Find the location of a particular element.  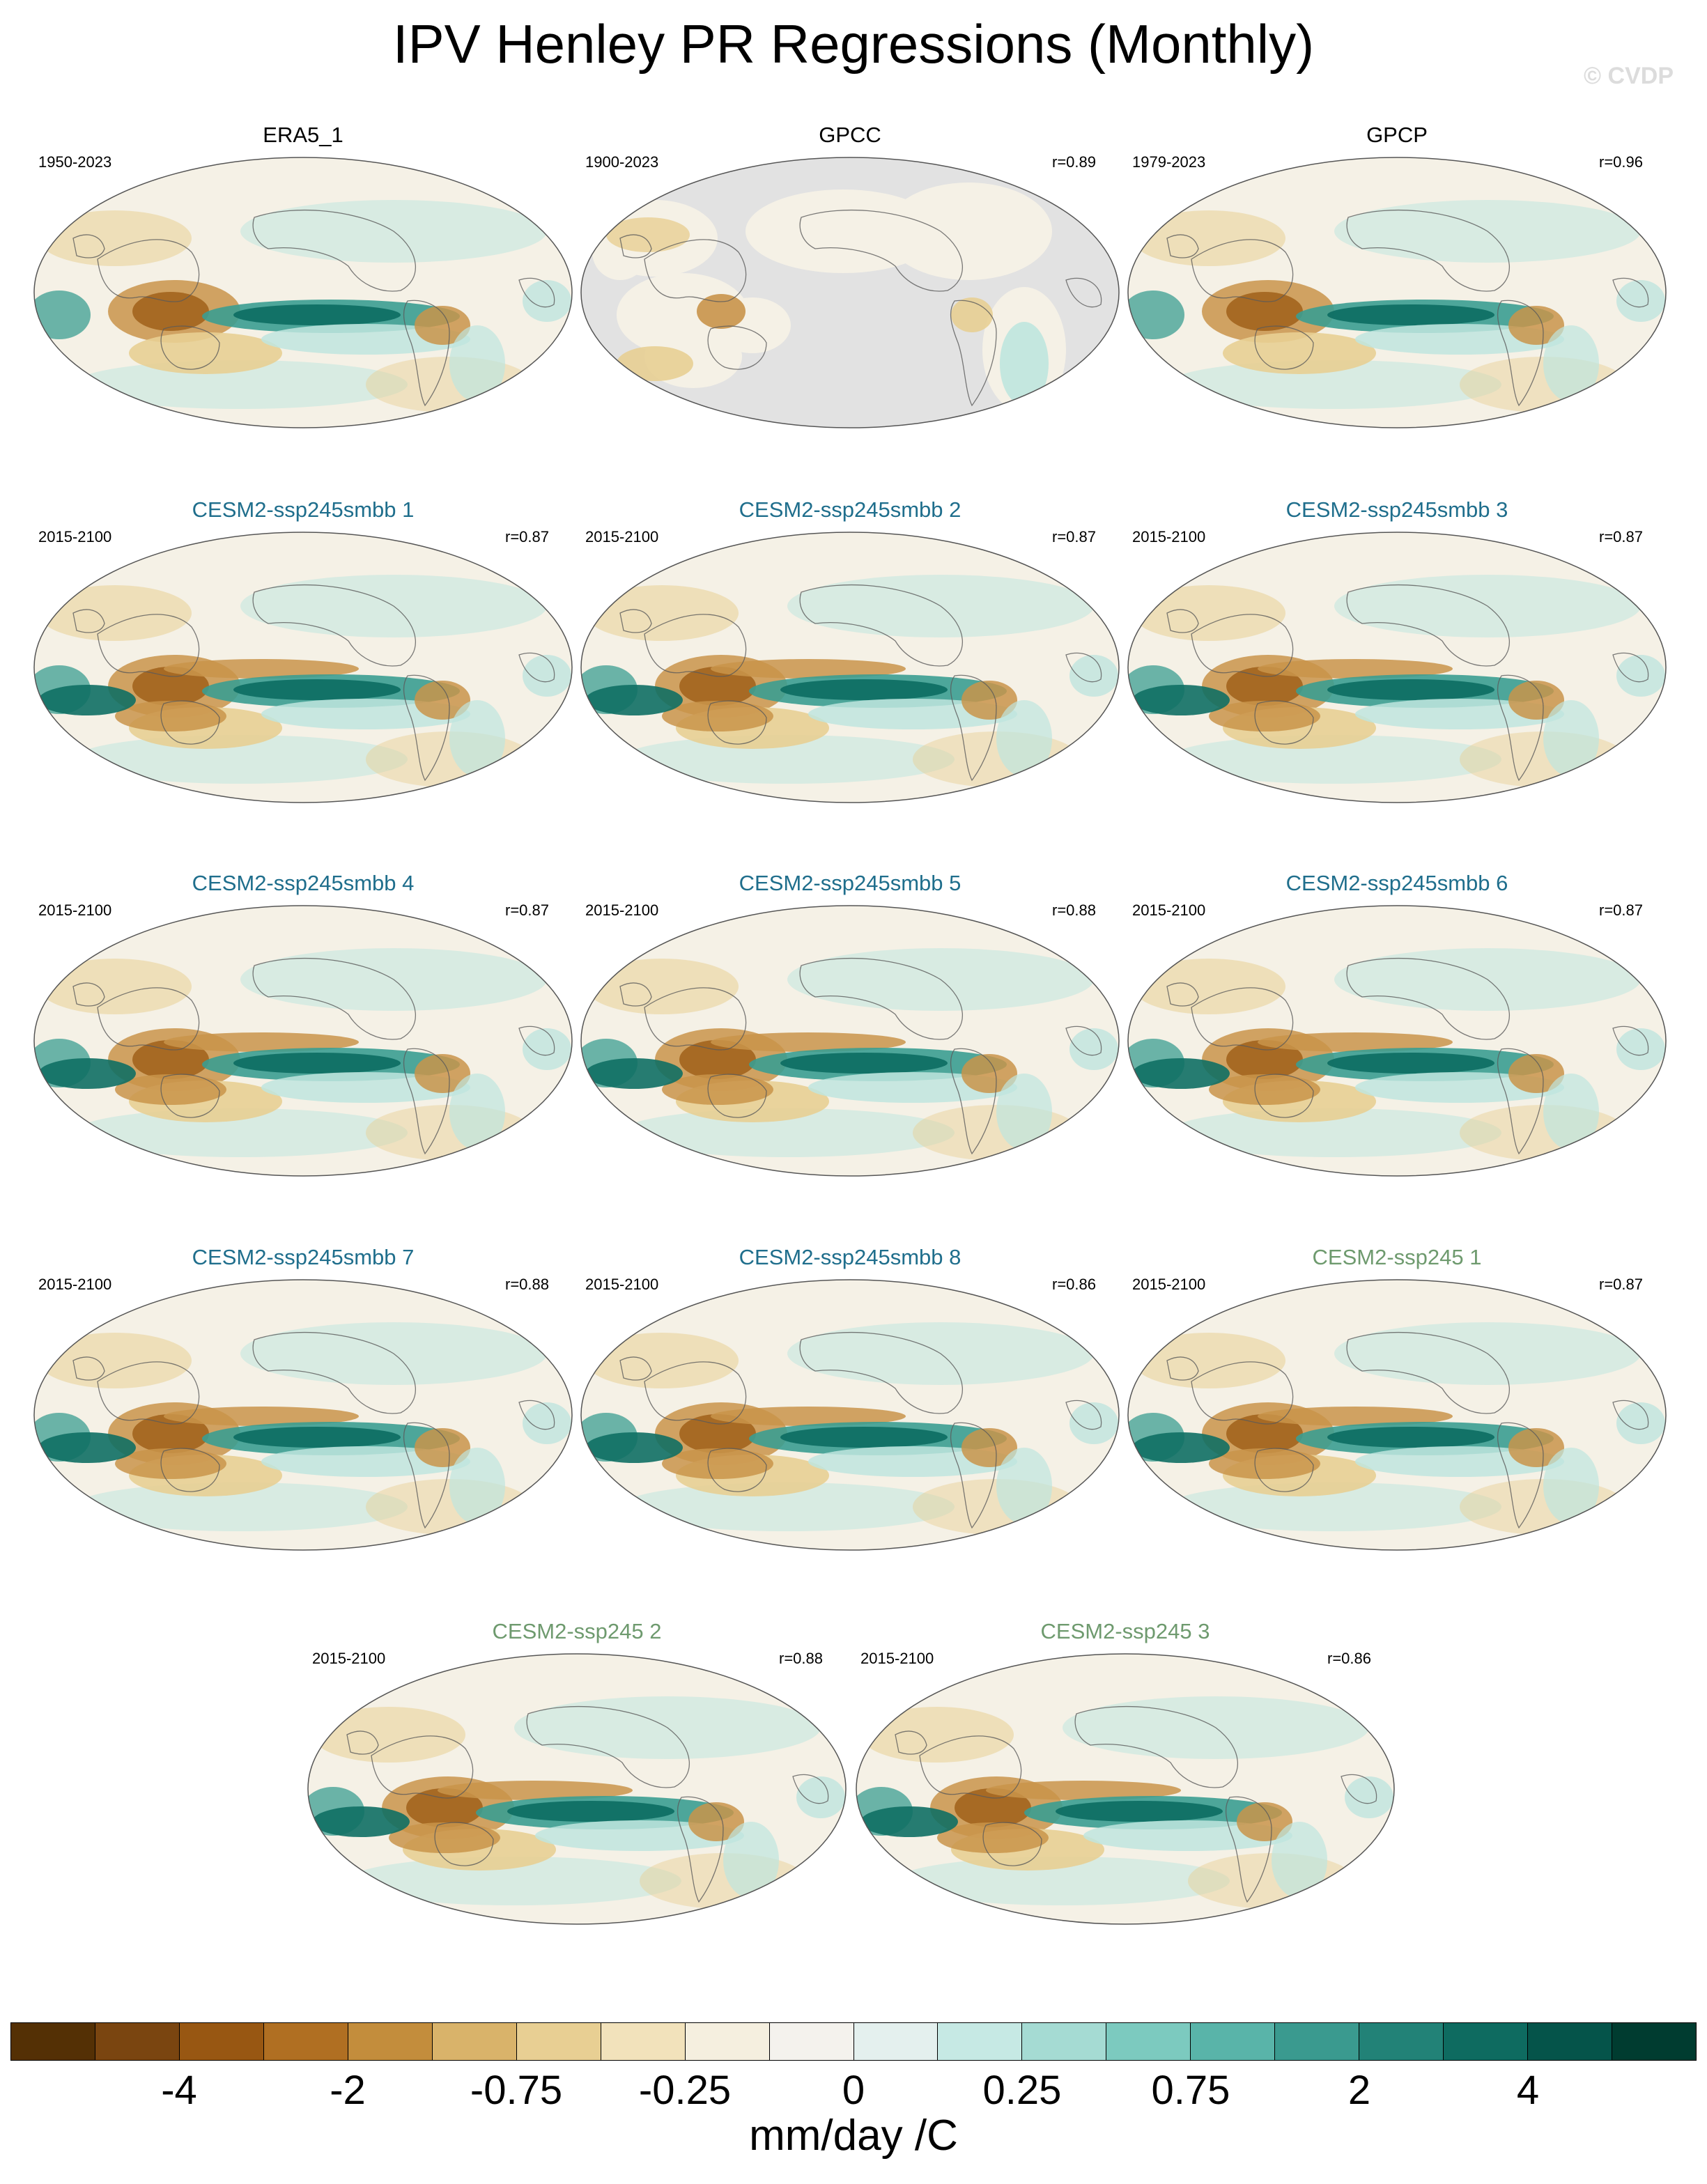

panel-title: GPCP is located at coordinates (1397, 135).